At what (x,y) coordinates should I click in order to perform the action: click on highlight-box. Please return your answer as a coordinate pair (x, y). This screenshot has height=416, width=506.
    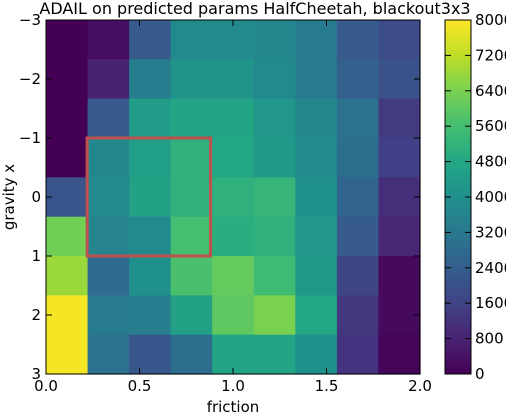
    Looking at the image, I should click on (149, 197).